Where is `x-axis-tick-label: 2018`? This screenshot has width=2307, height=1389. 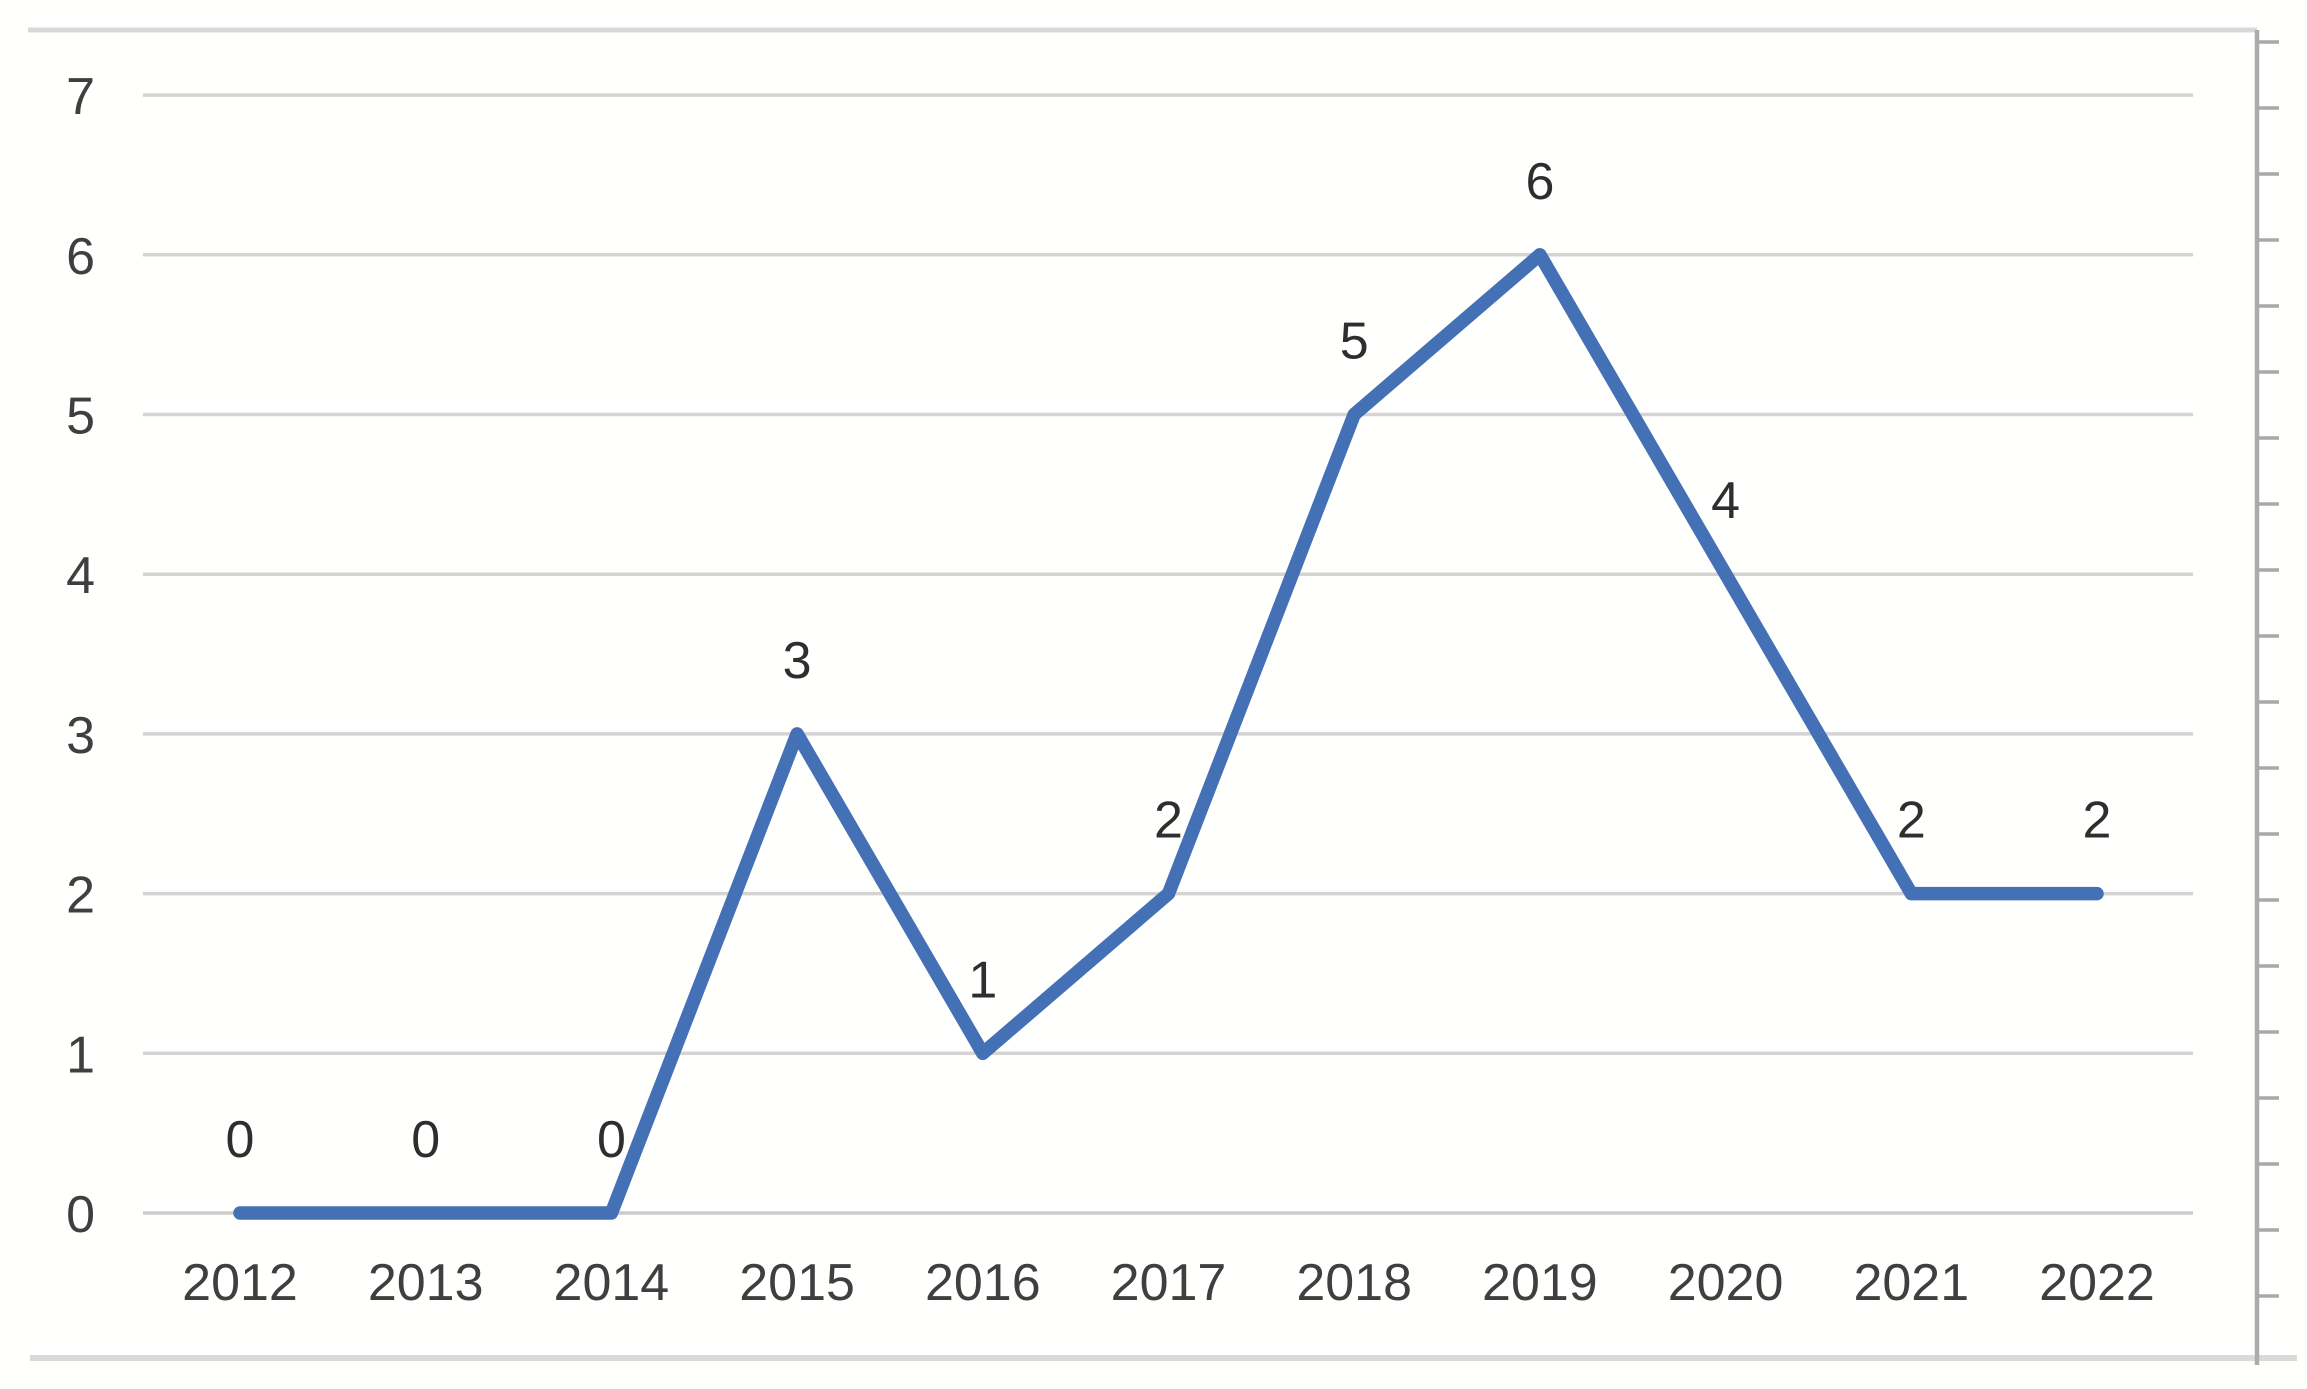 x-axis-tick-label: 2018 is located at coordinates (1354, 1283).